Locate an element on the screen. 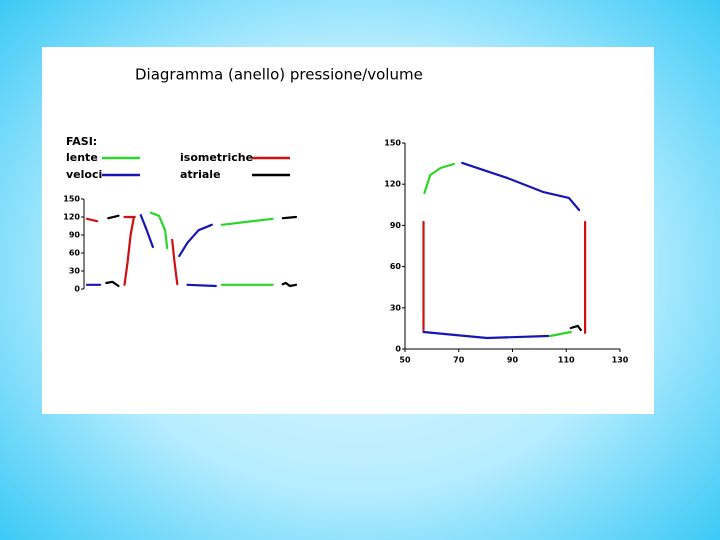 This screenshot has width=720, height=540. legend-label: lente is located at coordinates (82, 157).